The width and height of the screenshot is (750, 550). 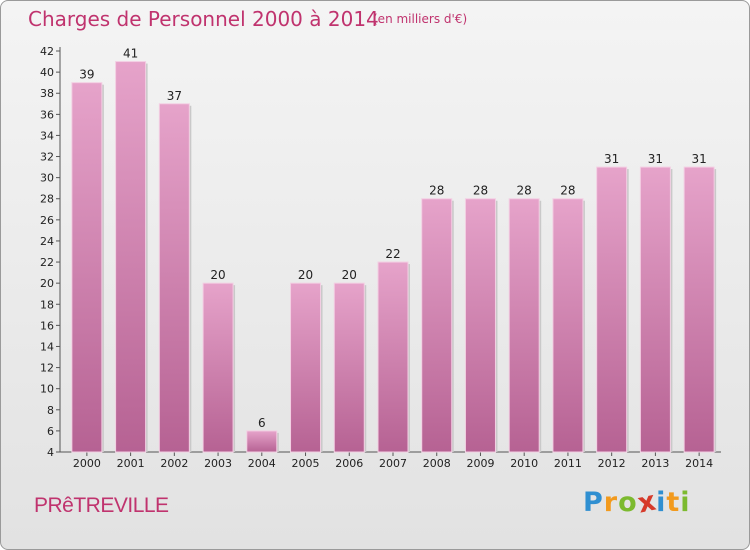 I want to click on x-tick-label: 2000, so click(x=87, y=463).